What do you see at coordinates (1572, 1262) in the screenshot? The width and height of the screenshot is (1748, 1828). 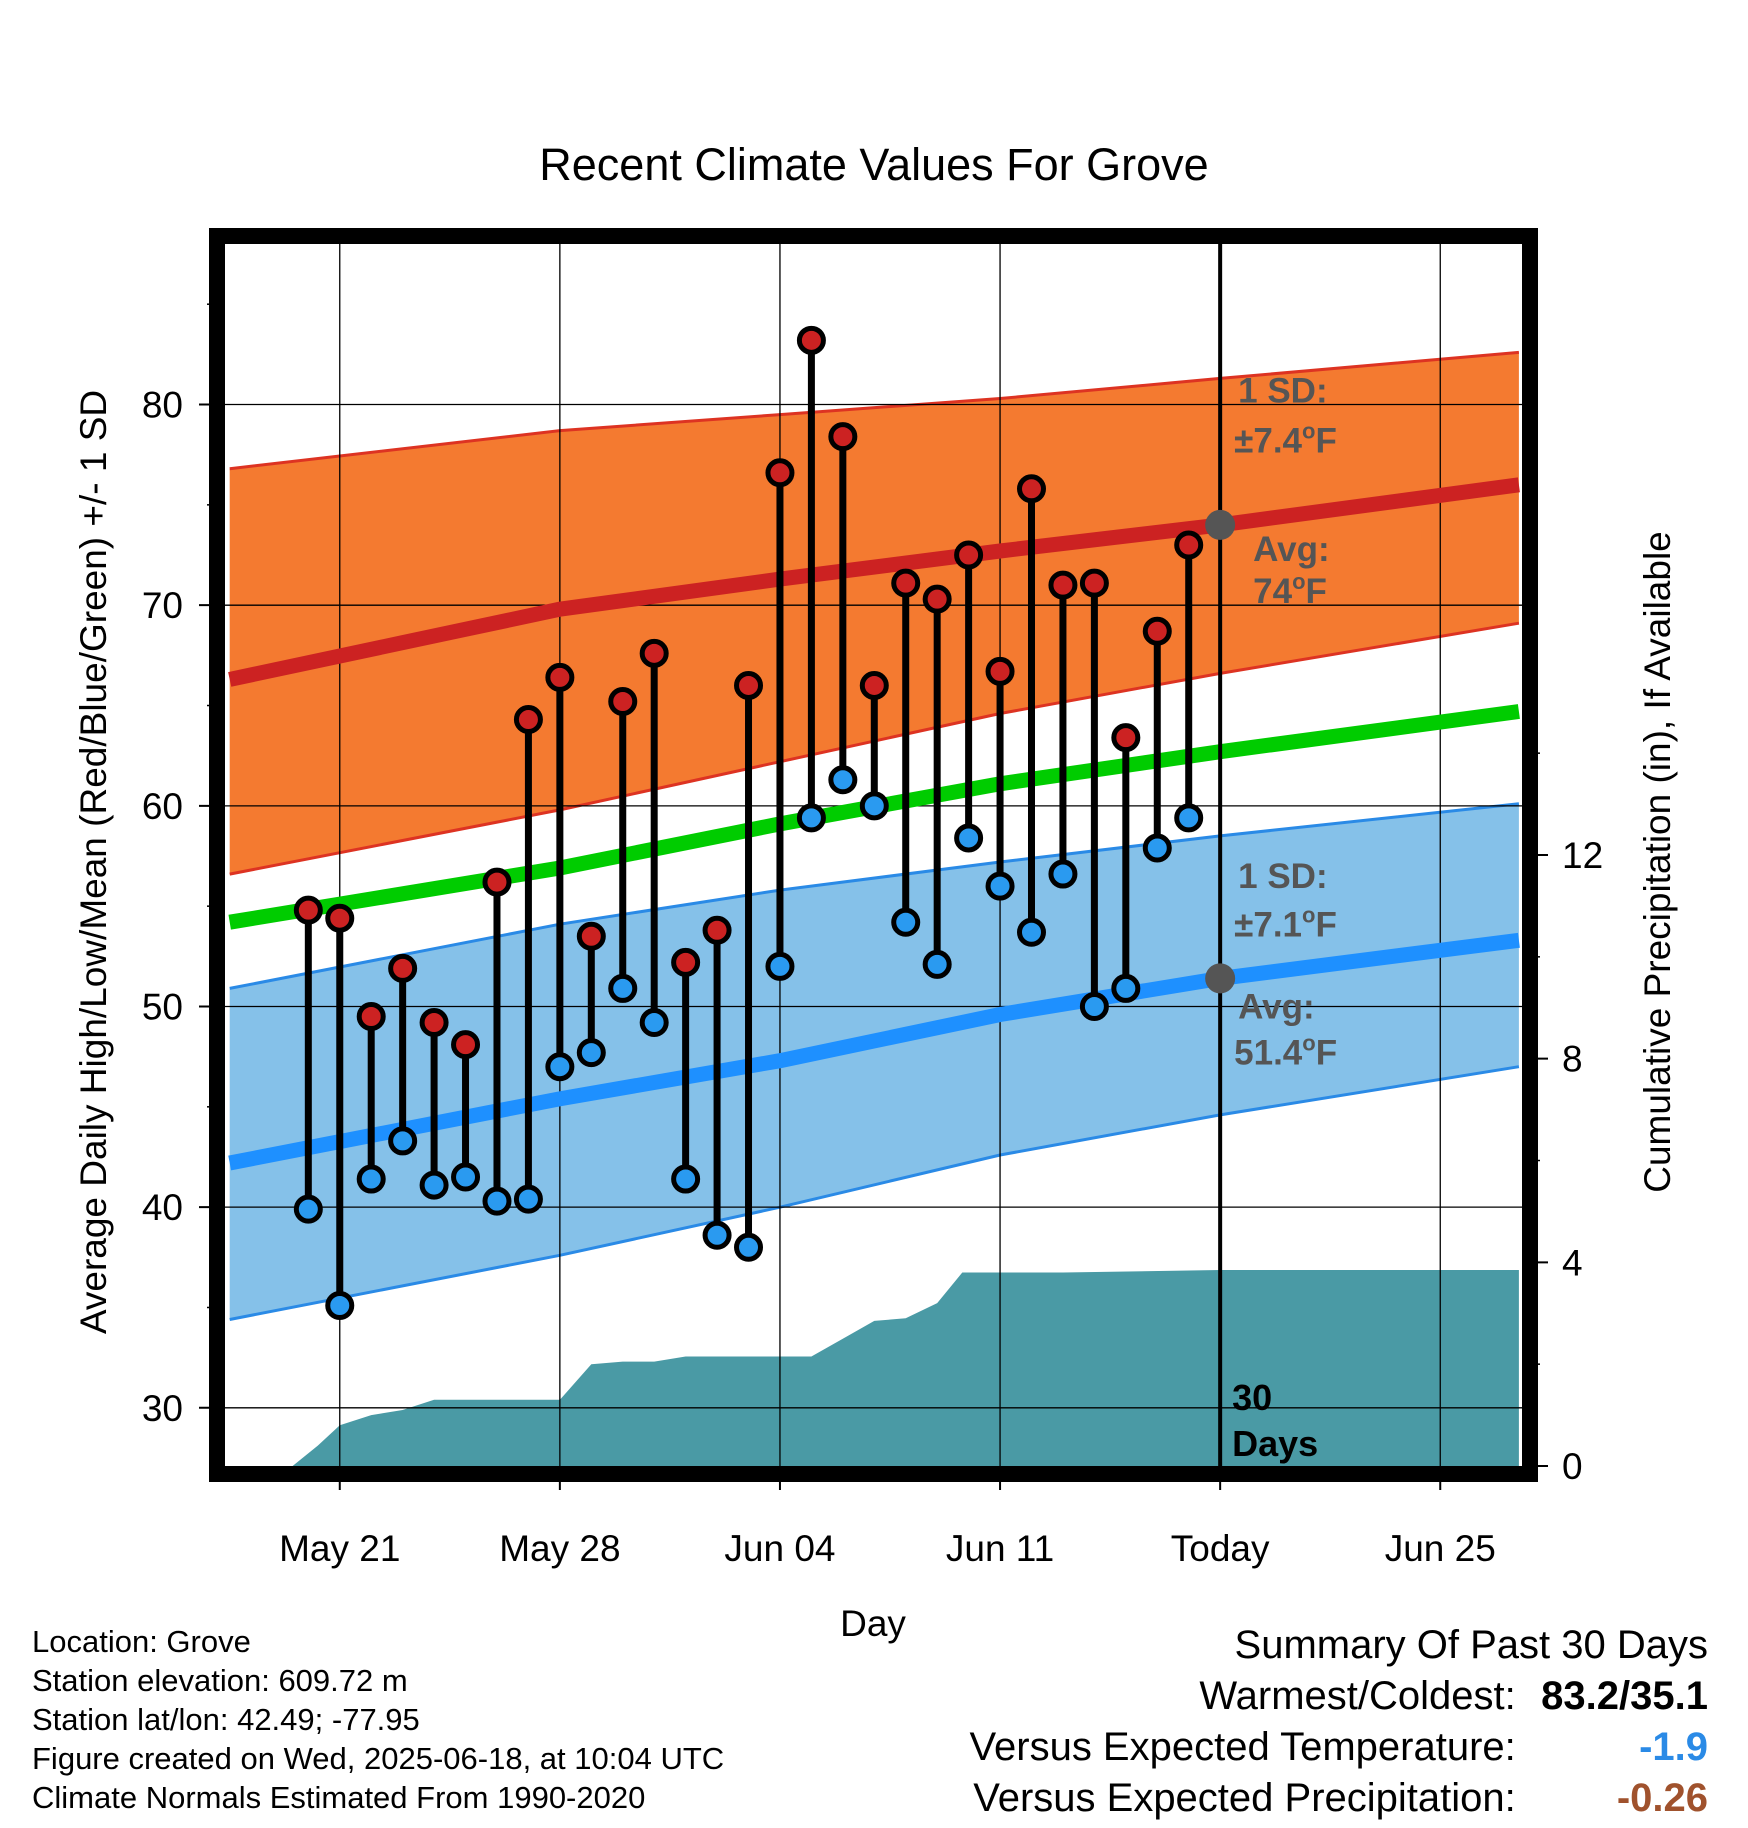 I see `y2-tick-label: 4` at bounding box center [1572, 1262].